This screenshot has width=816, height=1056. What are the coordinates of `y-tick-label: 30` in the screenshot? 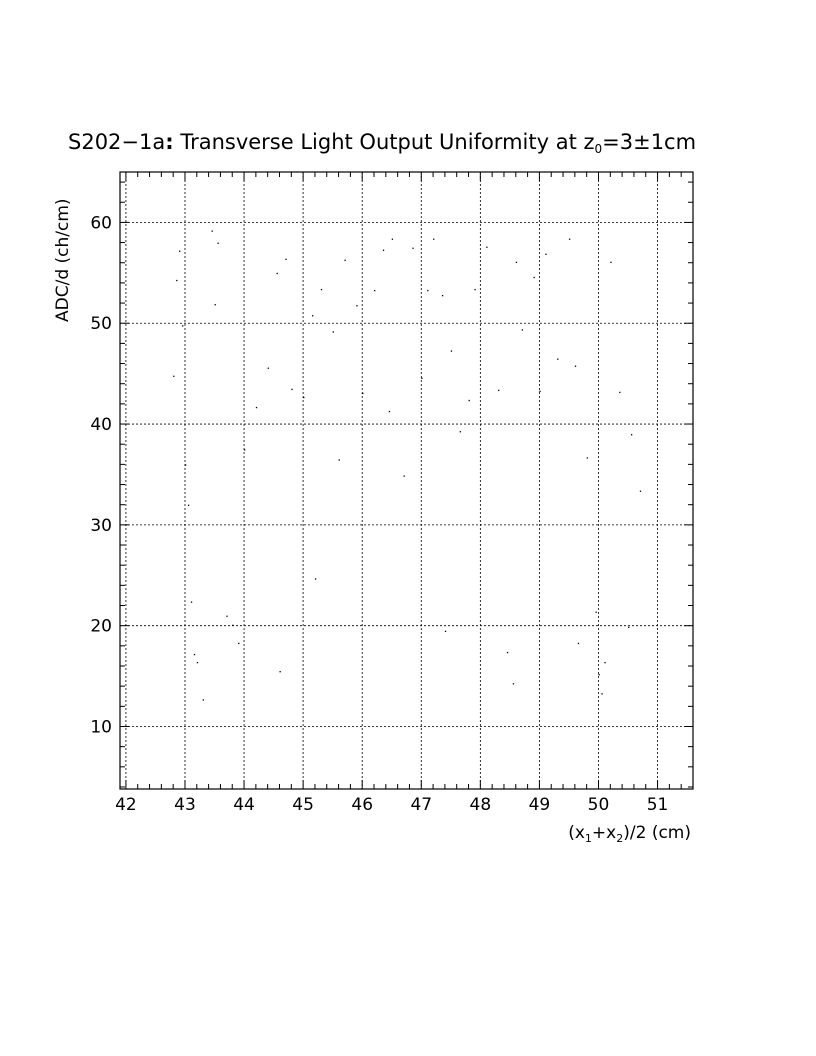 It's located at (101, 526).